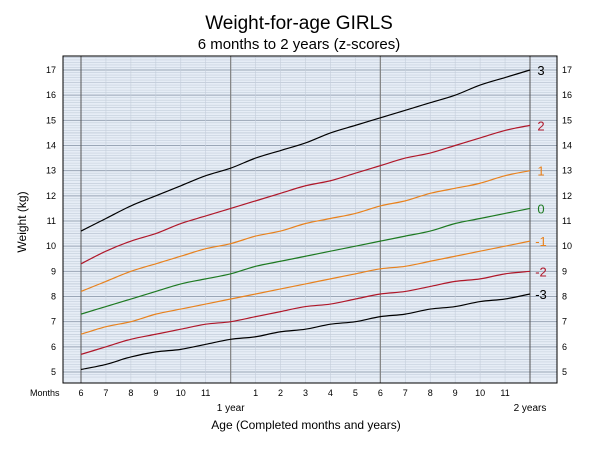 The height and width of the screenshot is (450, 598). What do you see at coordinates (305, 425) in the screenshot?
I see `x-axis-title: Age (Completed months and years)` at bounding box center [305, 425].